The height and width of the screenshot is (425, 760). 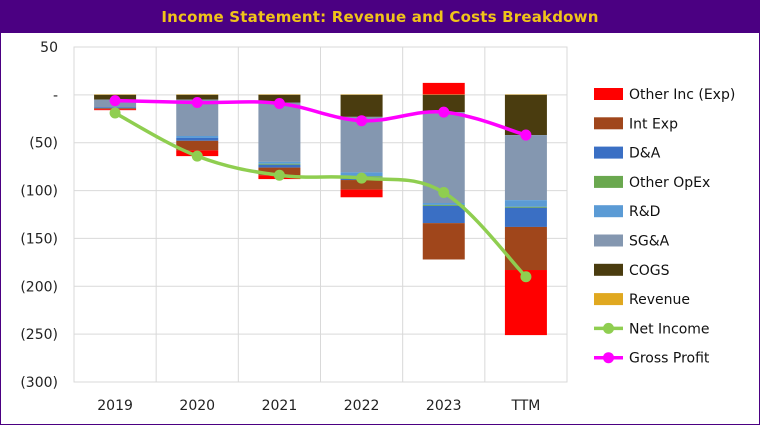 I want to click on y-tick-label: -, so click(x=55, y=96).